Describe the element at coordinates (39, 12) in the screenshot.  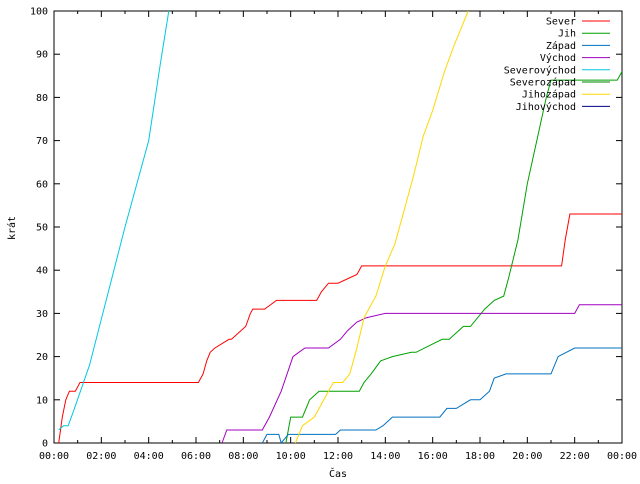
I see `y-tick-label: 100` at that location.